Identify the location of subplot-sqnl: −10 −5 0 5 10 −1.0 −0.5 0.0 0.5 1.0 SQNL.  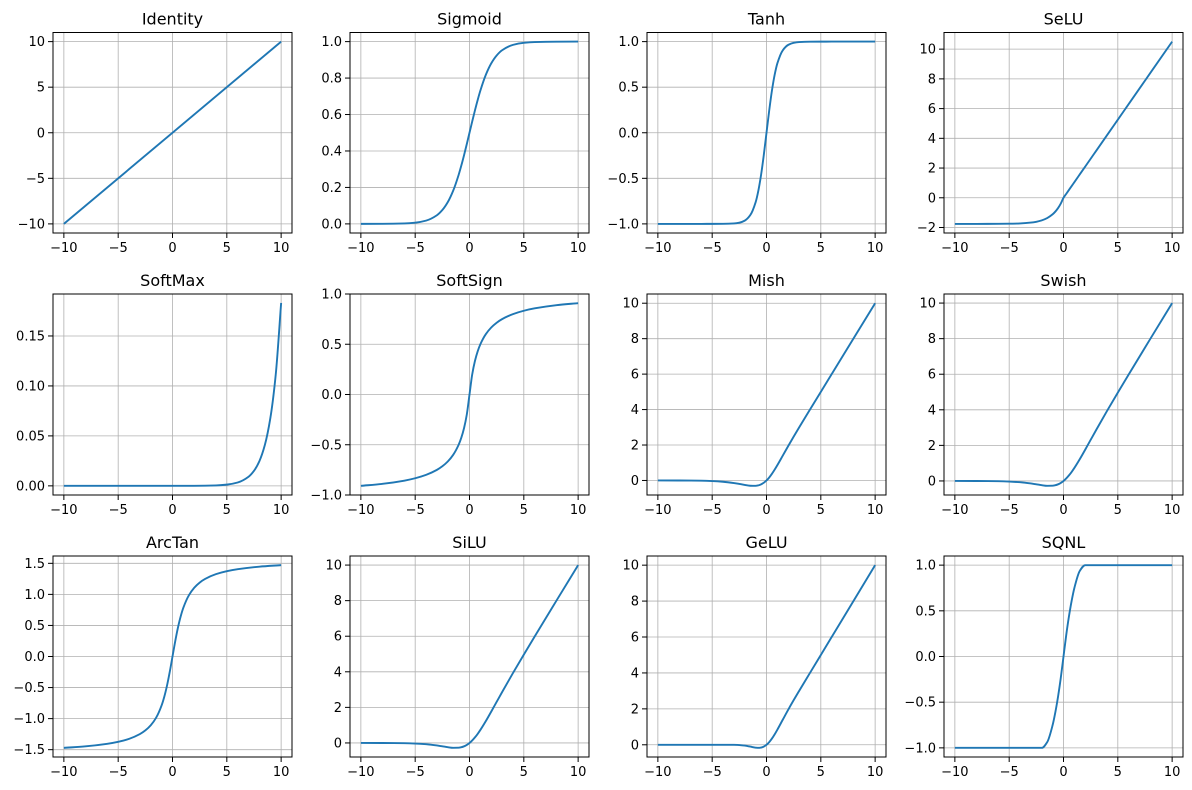
(1044, 656).